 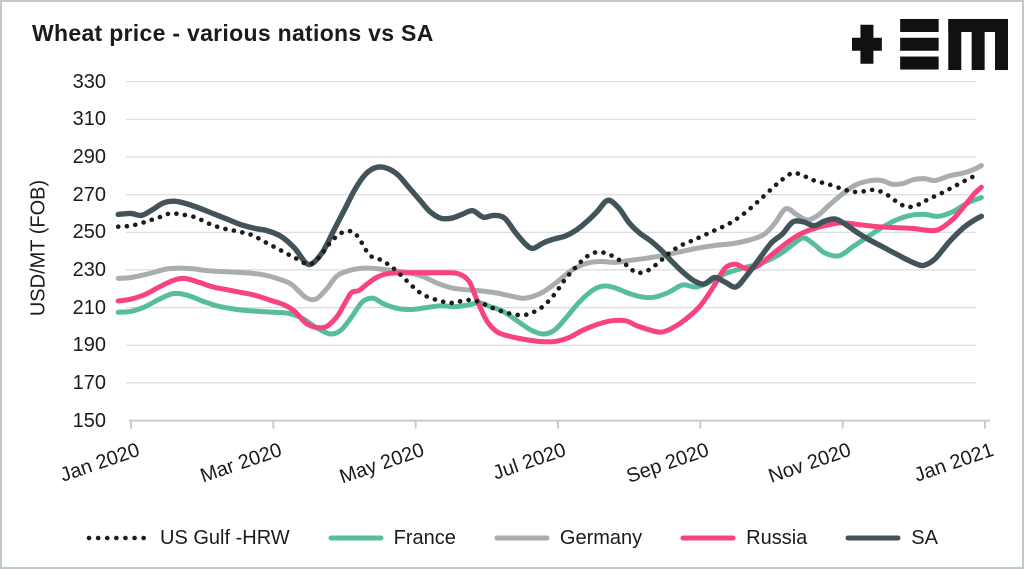 What do you see at coordinates (89, 194) in the screenshot?
I see `y-tick-label: 270` at bounding box center [89, 194].